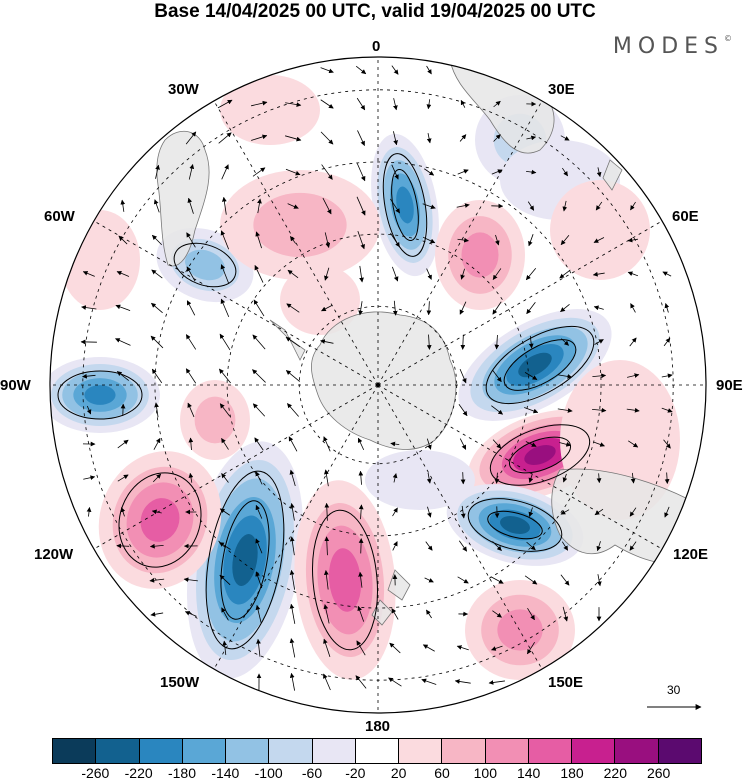 Image resolution: width=750 pixels, height=783 pixels. What do you see at coordinates (615, 773) in the screenshot?
I see `colorbar-tick-label: 220` at bounding box center [615, 773].